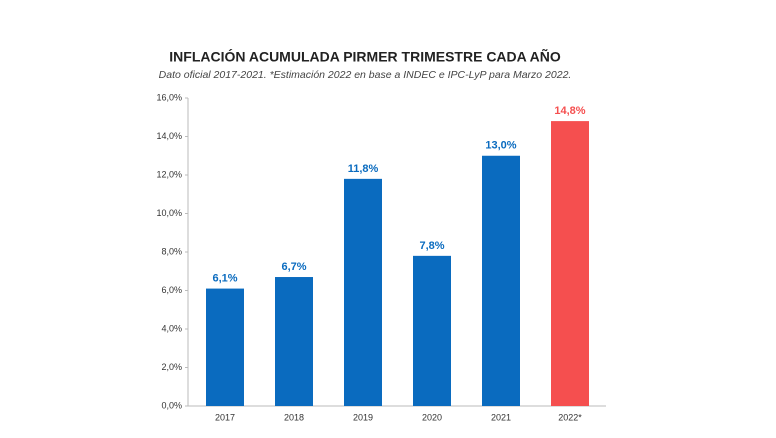  What do you see at coordinates (169, 136) in the screenshot?
I see `y-tick-label: 14,0%` at bounding box center [169, 136].